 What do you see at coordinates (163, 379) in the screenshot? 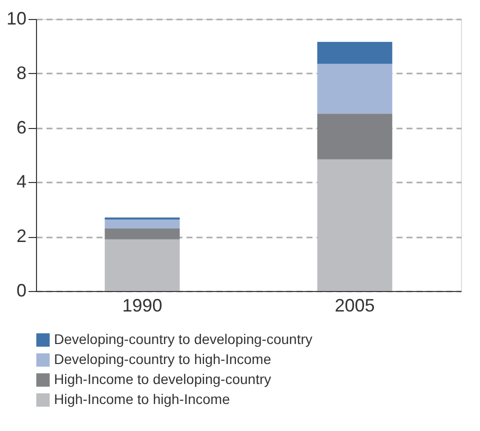
I see `legend-label: High-Income to developing-country` at bounding box center [163, 379].